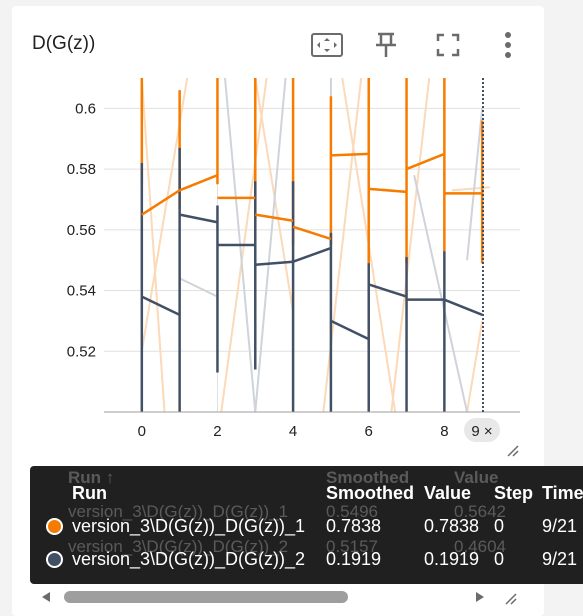 The height and width of the screenshot is (616, 583). I want to click on hover-x-label: 9 ×, so click(481, 431).